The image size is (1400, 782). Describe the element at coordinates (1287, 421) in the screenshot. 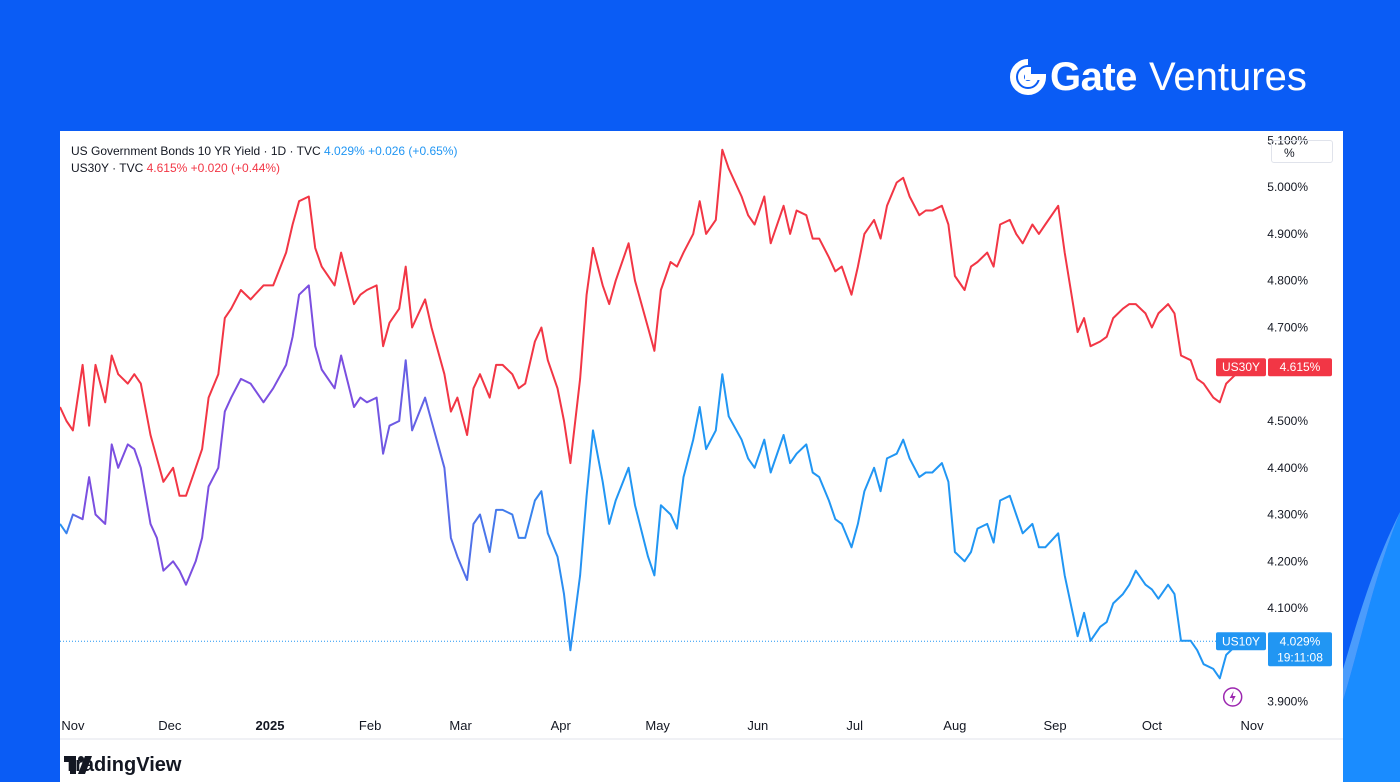

I see `y-tick-label: 4.500%` at that location.